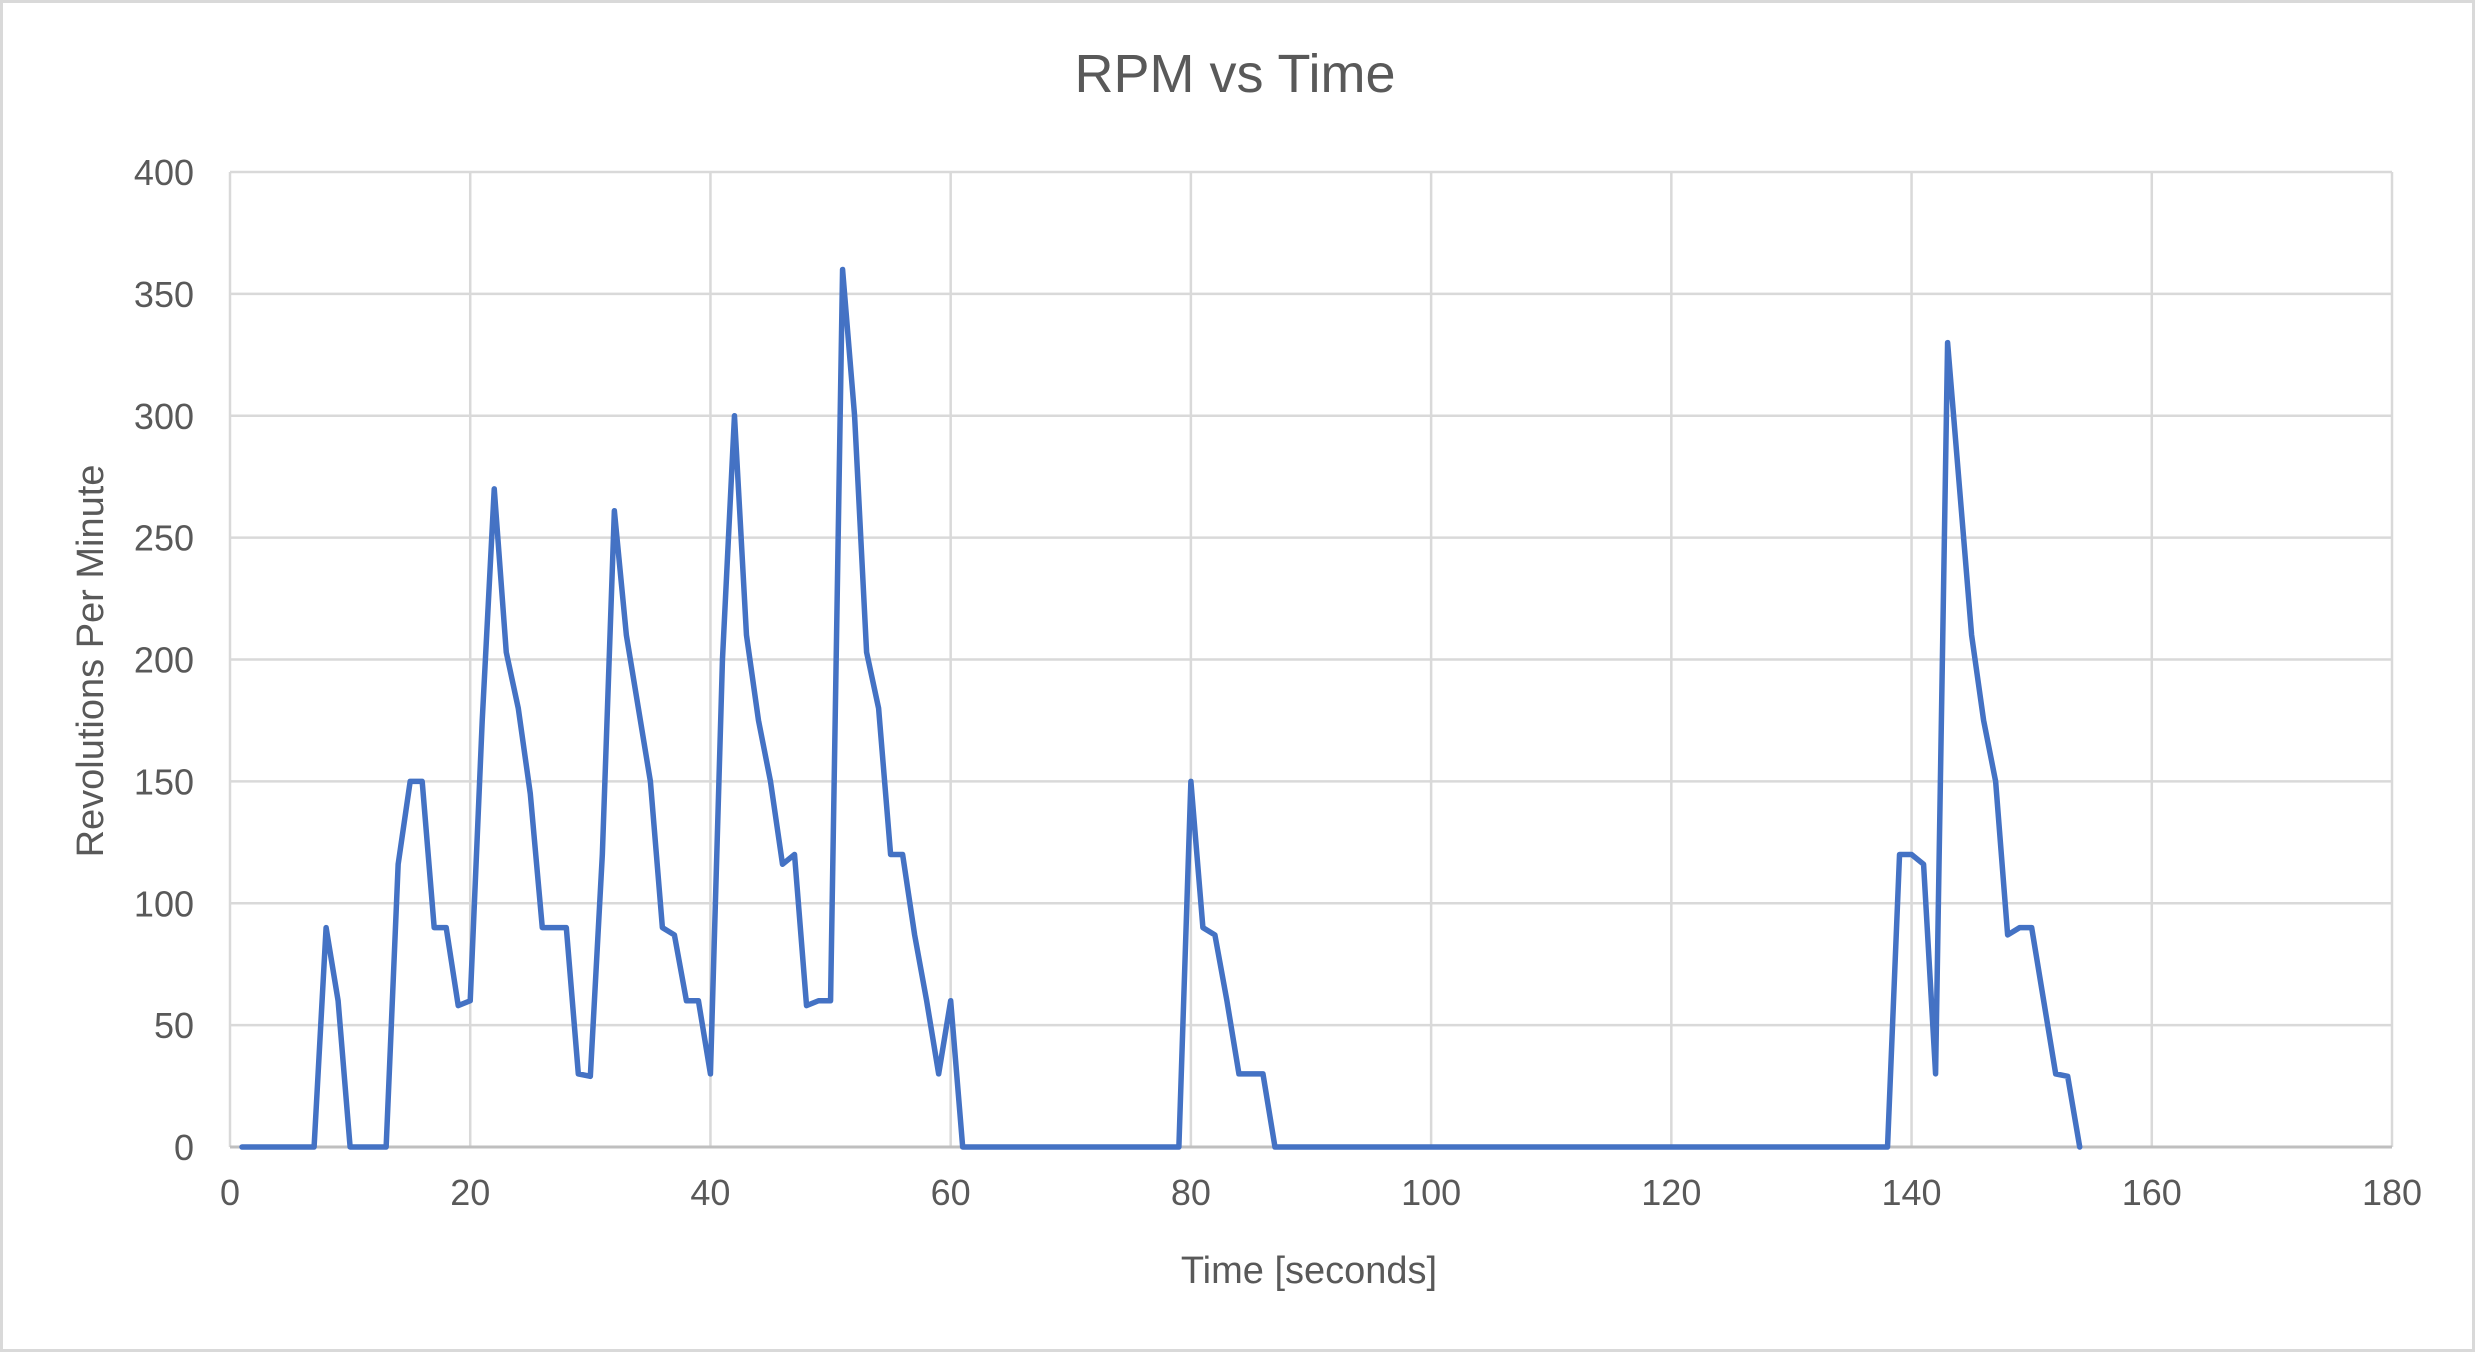 This screenshot has width=2475, height=1352. I want to click on y-tick-label: 200, so click(164, 660).